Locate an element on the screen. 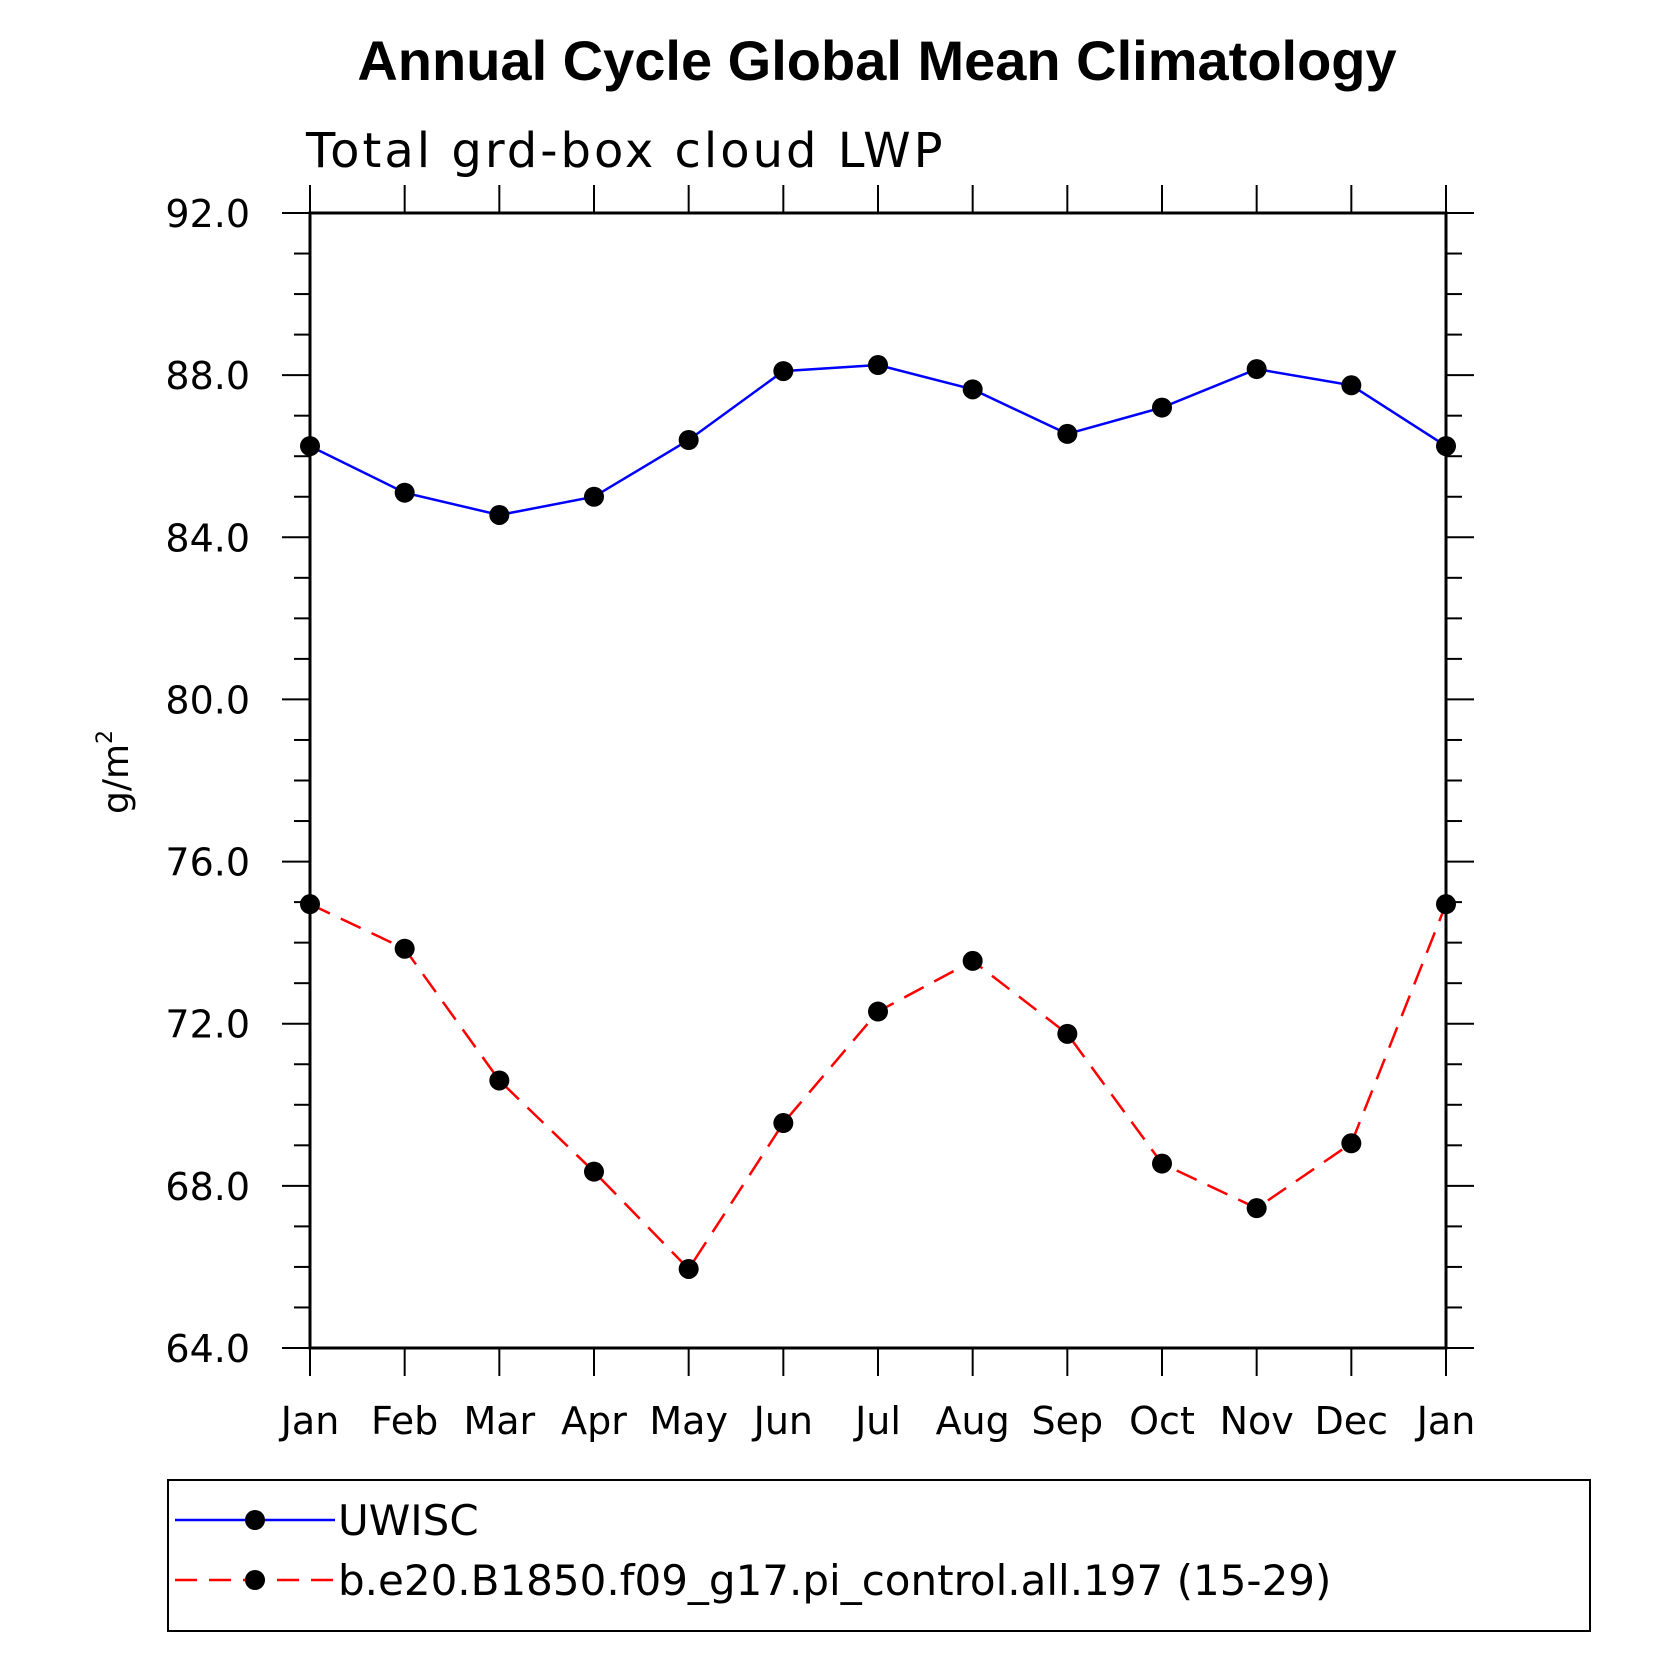  x-tick-label: Nov is located at coordinates (1257, 1421).